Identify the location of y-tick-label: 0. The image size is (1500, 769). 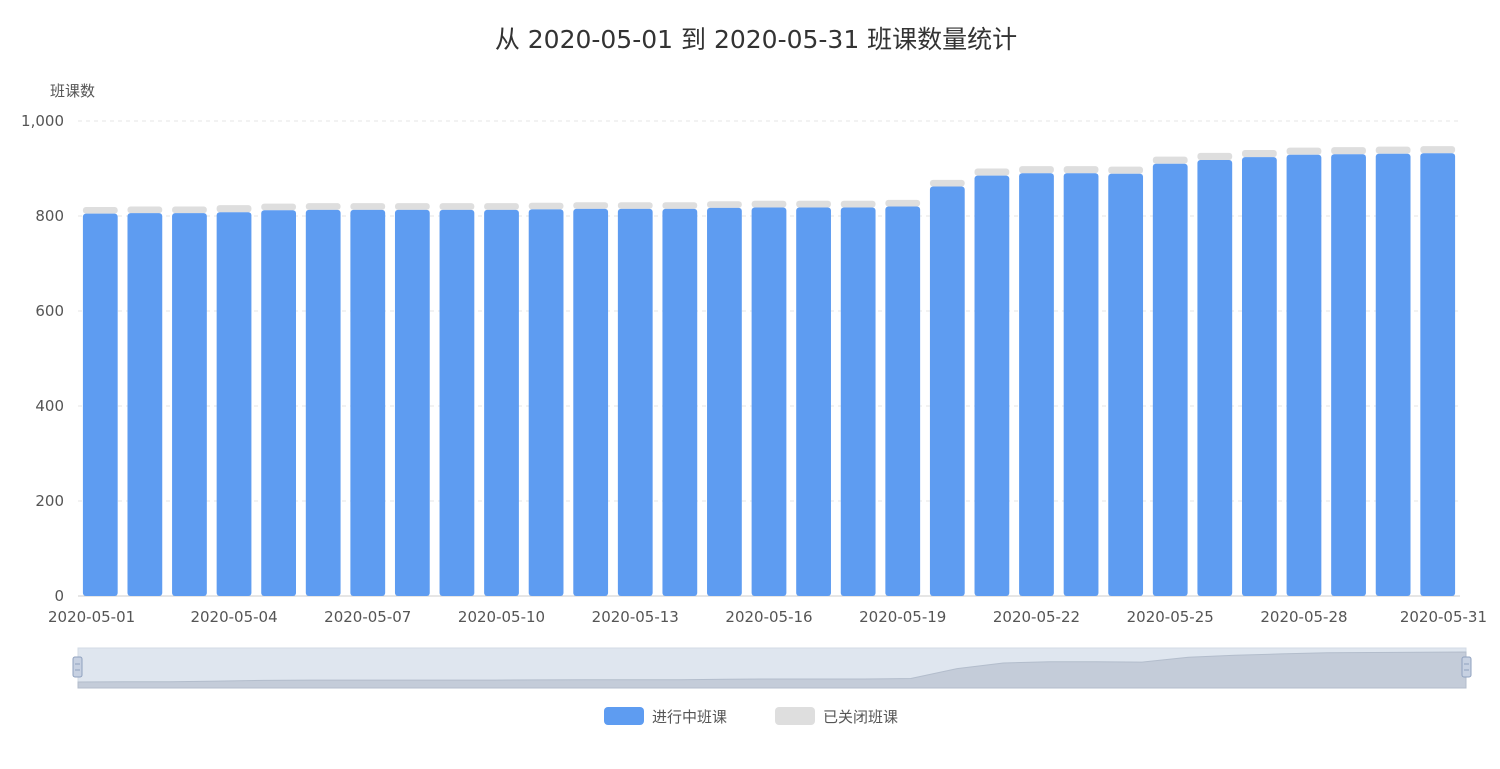
(59, 596).